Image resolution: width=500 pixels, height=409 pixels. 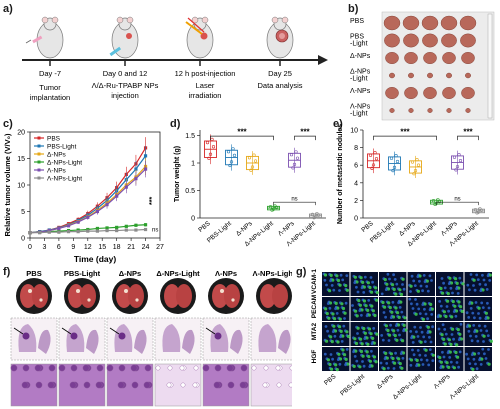 What do you see at coordinates (272, 273) in the screenshot?
I see `lung-group-label: Λ-NPs-Light` at bounding box center [272, 273].